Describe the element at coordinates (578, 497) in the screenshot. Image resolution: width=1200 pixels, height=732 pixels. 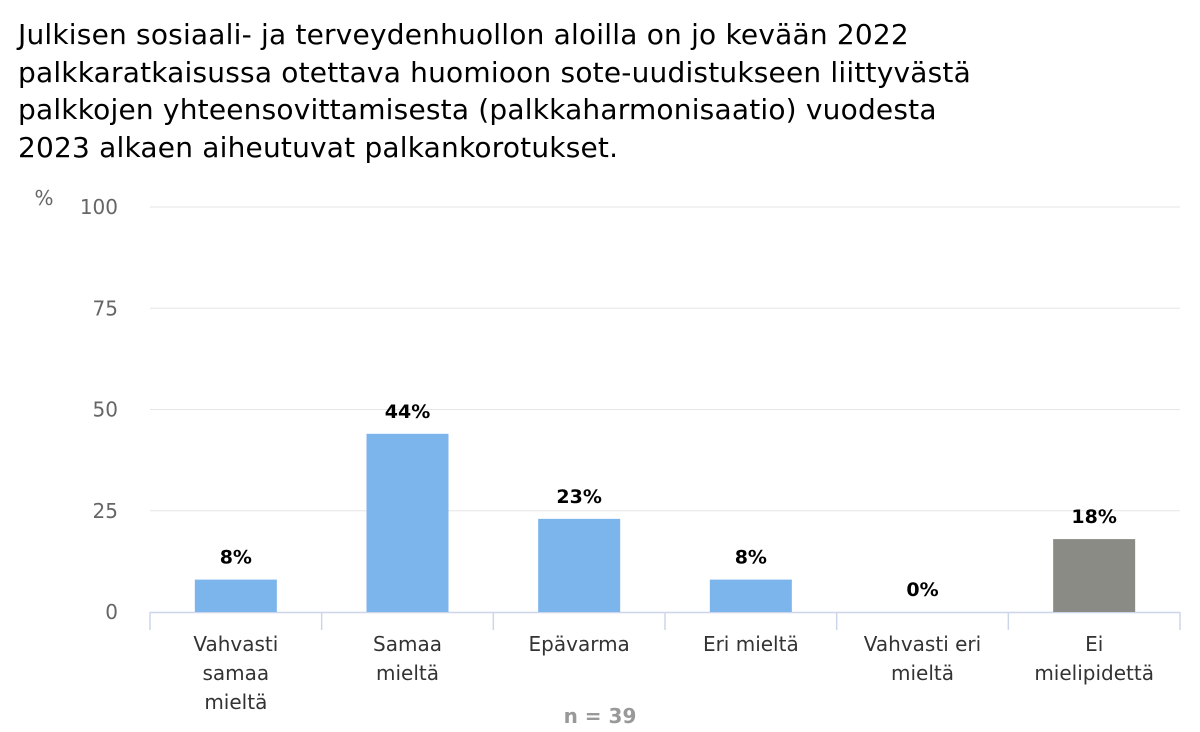
I see `data-label: 23%` at that location.